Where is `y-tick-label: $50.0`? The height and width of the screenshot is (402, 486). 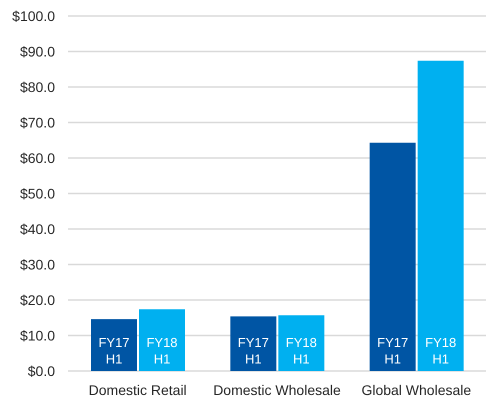 y-tick-label: $50.0 is located at coordinates (38, 193).